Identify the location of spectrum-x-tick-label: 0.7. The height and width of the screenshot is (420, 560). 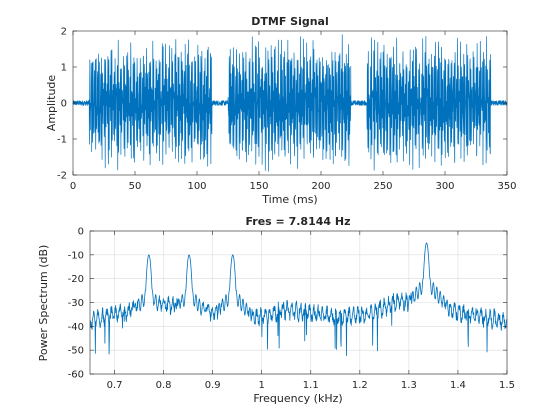
(115, 385).